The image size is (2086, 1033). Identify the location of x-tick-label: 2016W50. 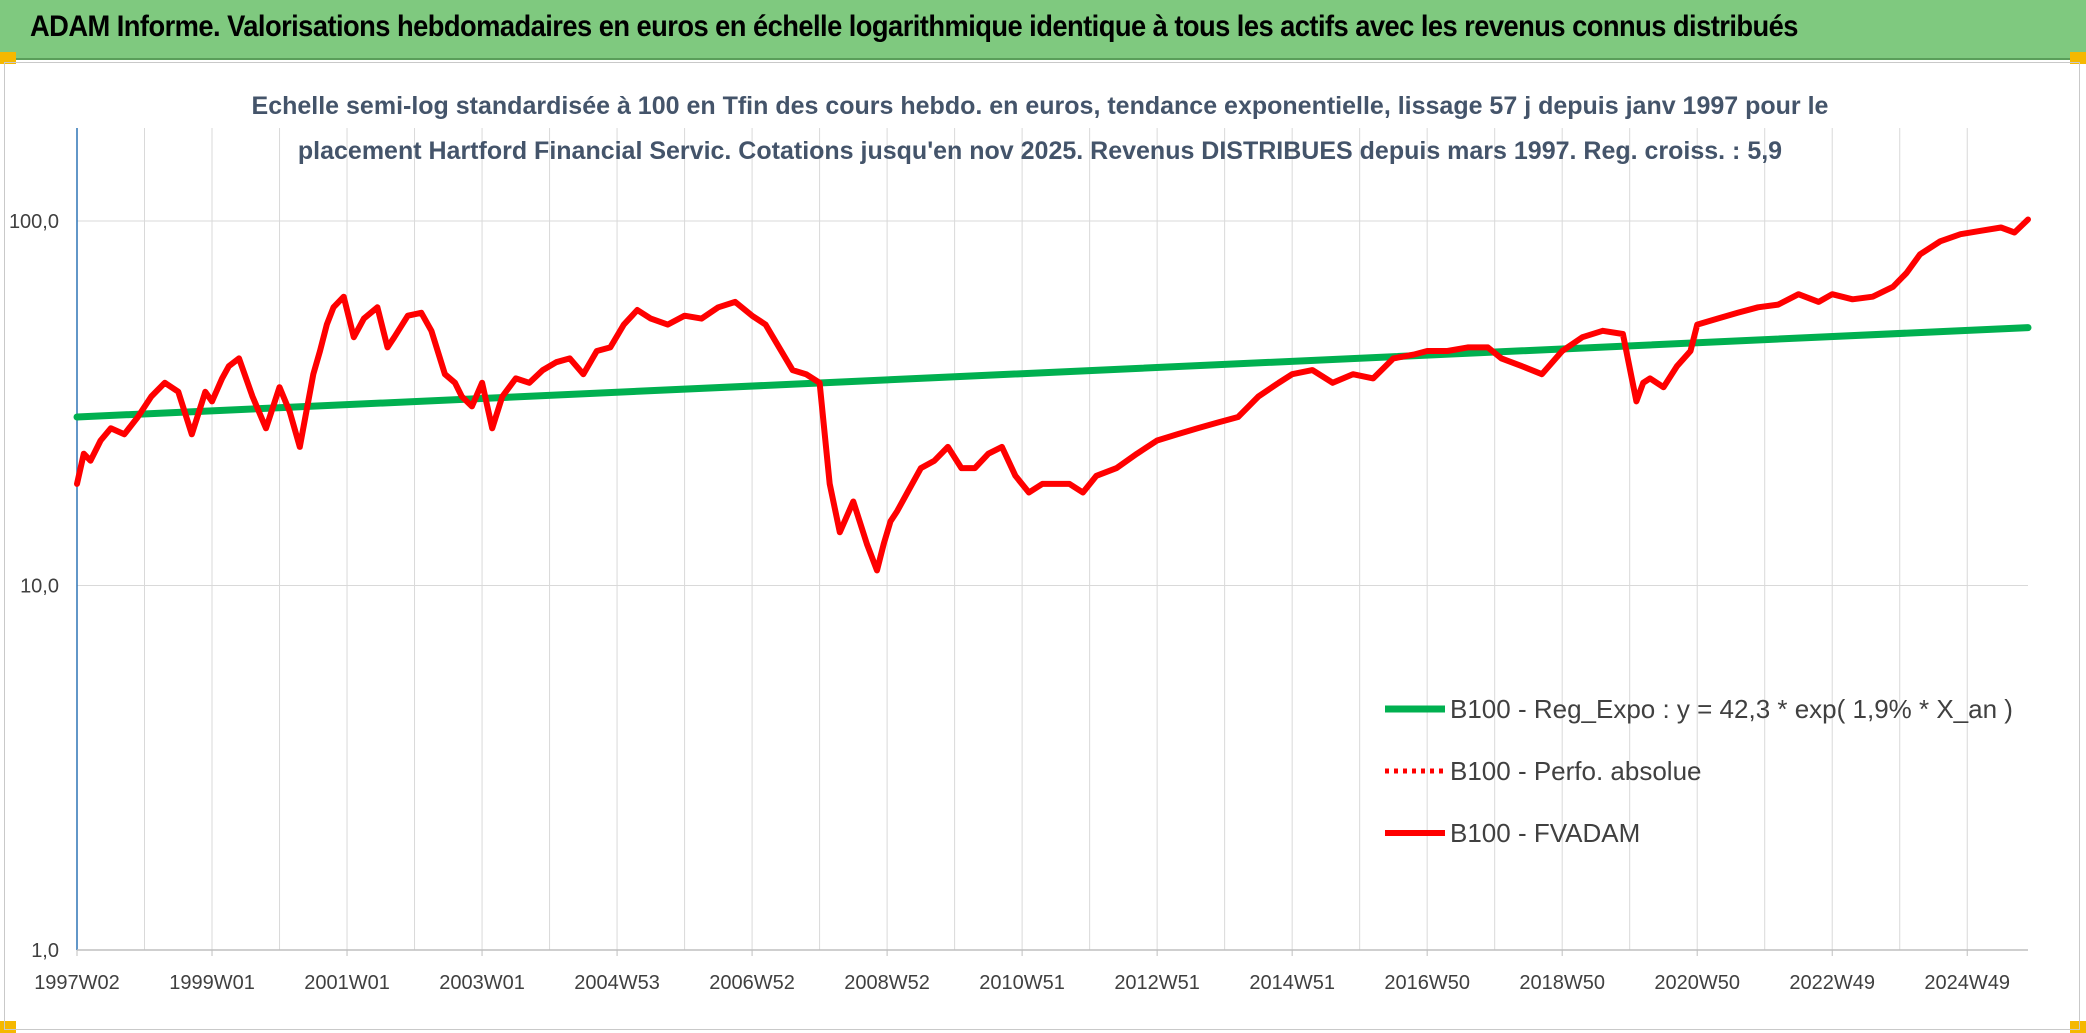
(1427, 983).